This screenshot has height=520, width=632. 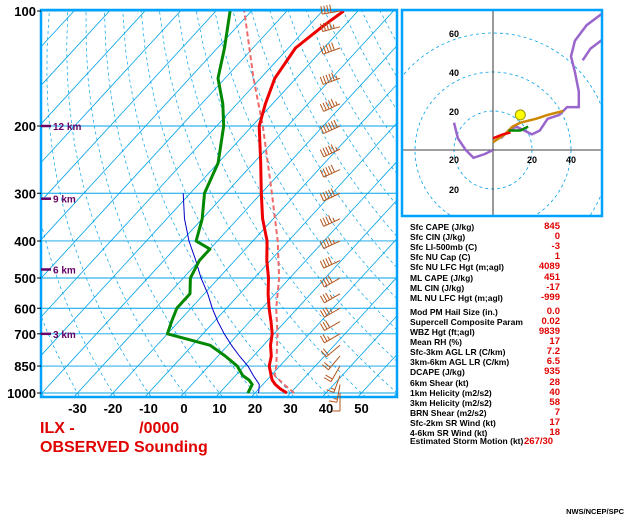 I want to click on hodograph-y-label: 40, so click(x=454, y=73).